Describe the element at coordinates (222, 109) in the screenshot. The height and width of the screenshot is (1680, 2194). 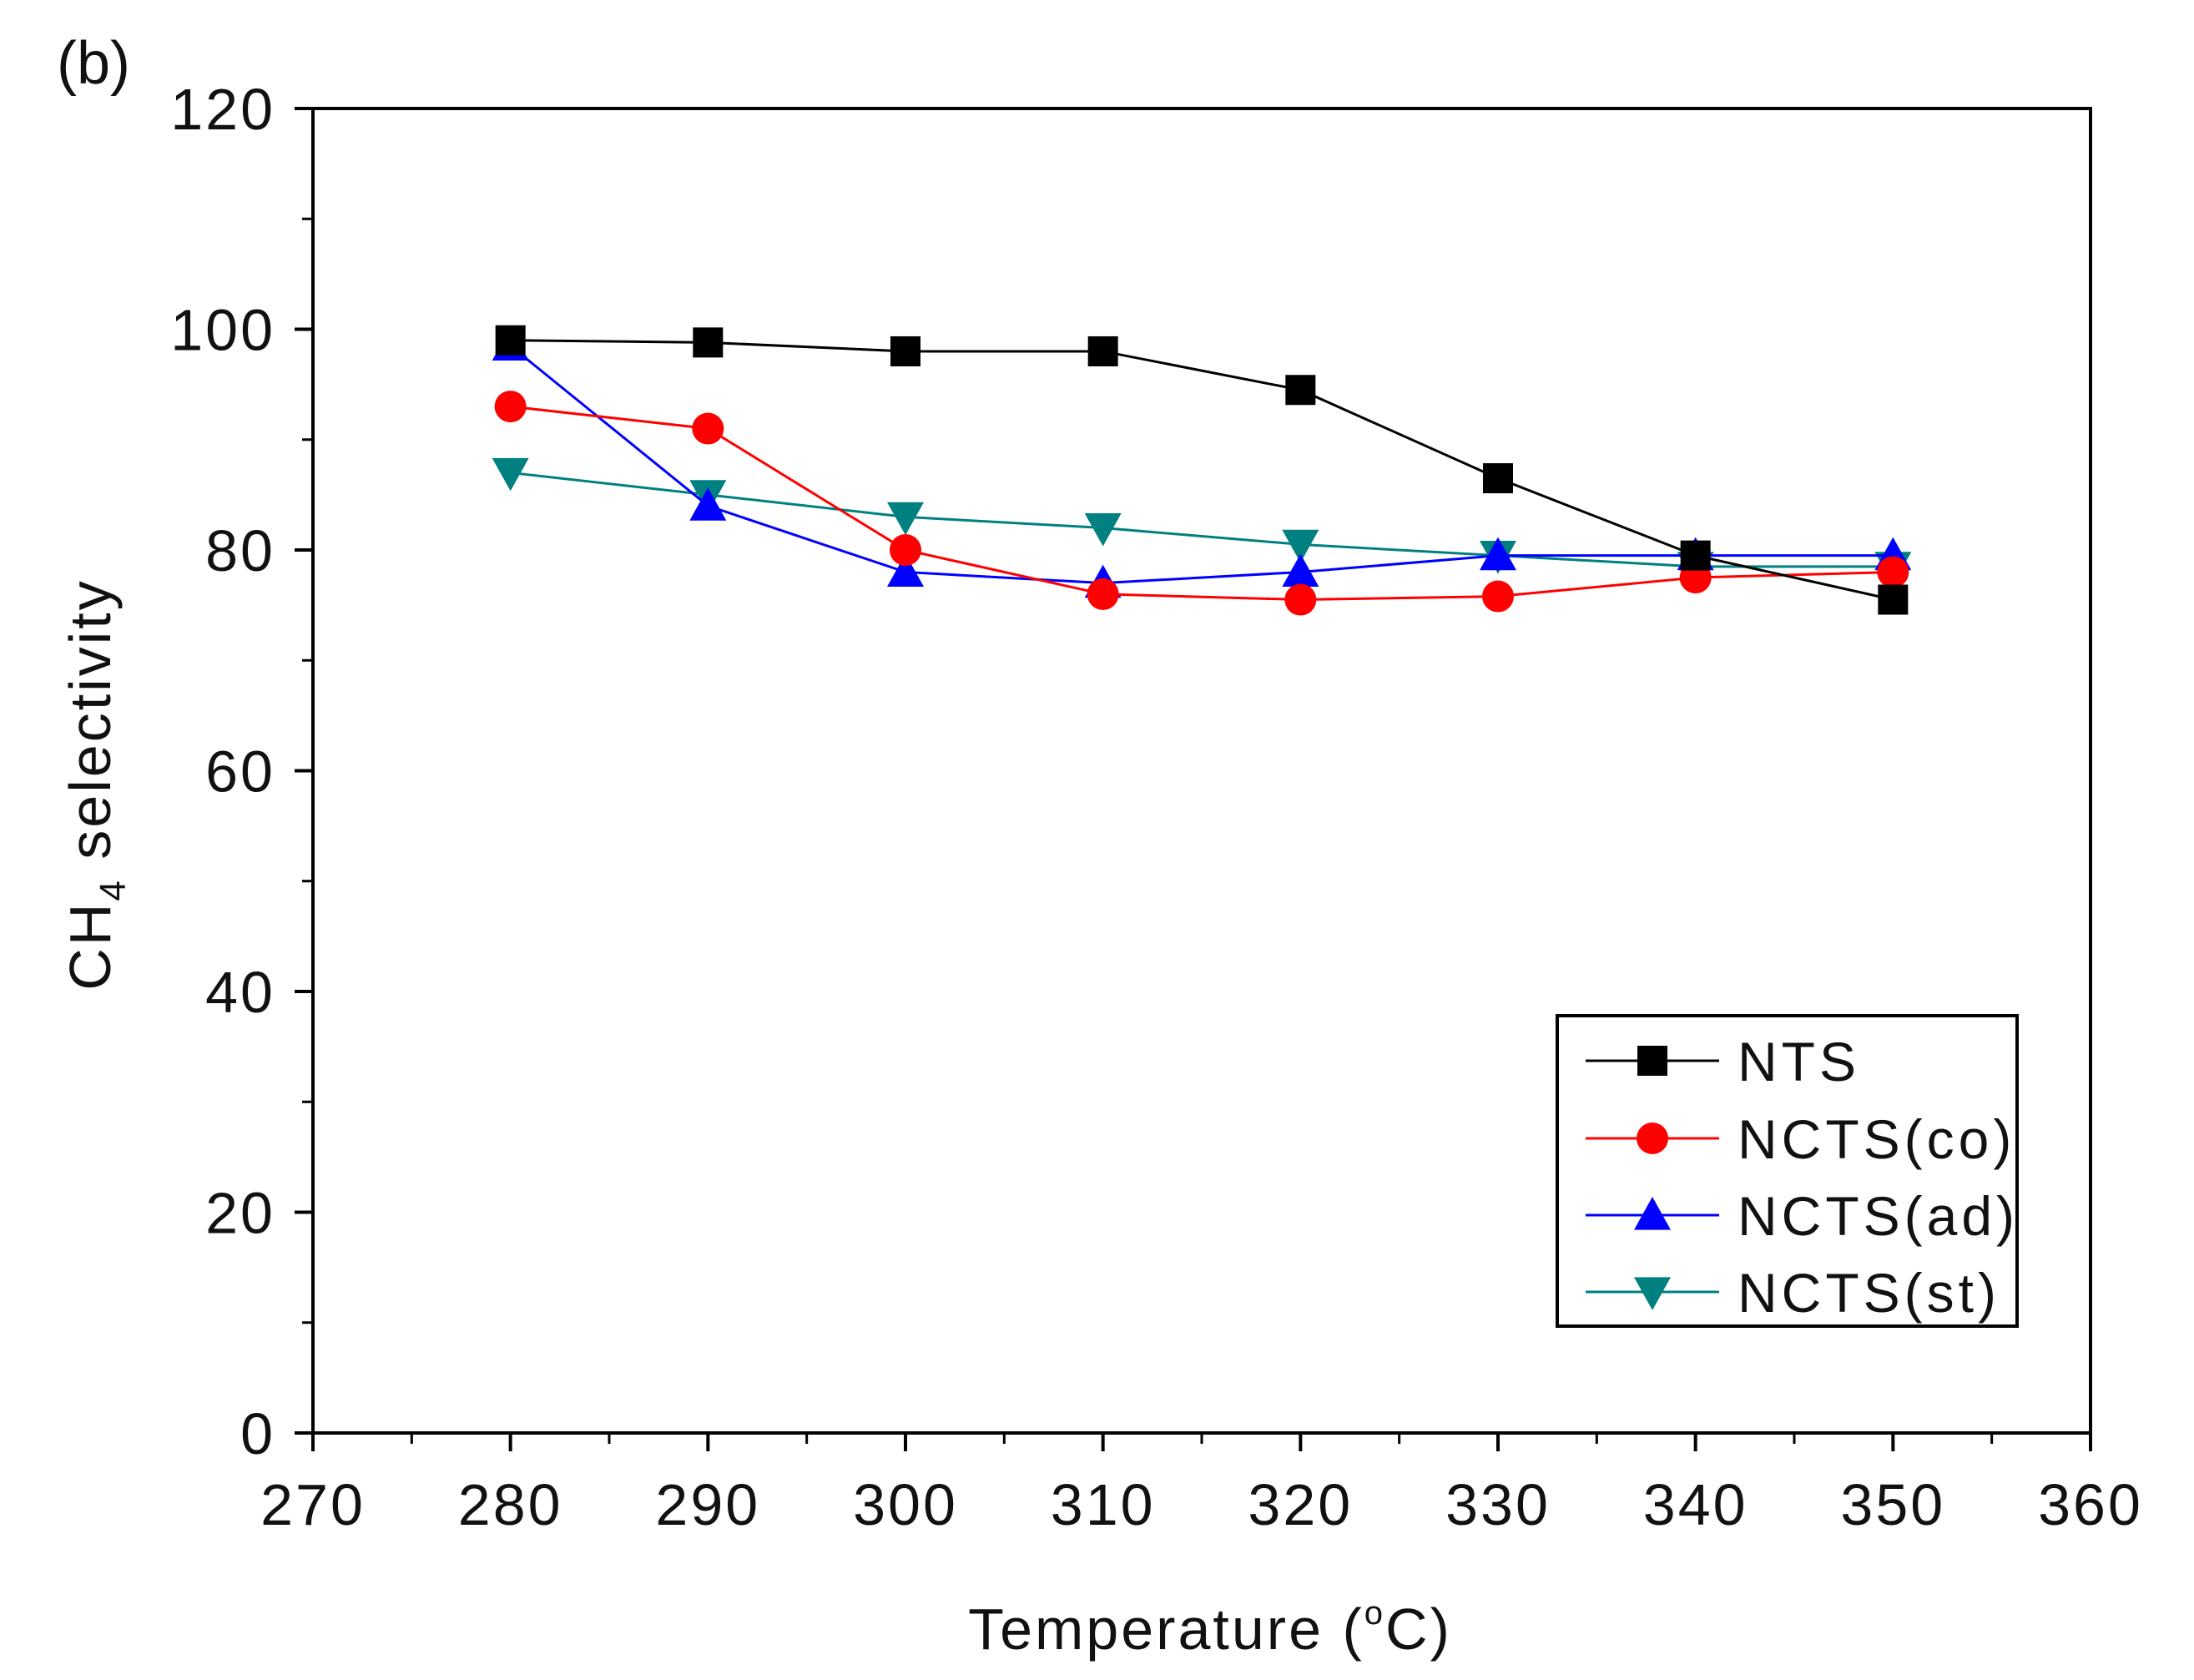
I see `y-tick-label: 120` at that location.